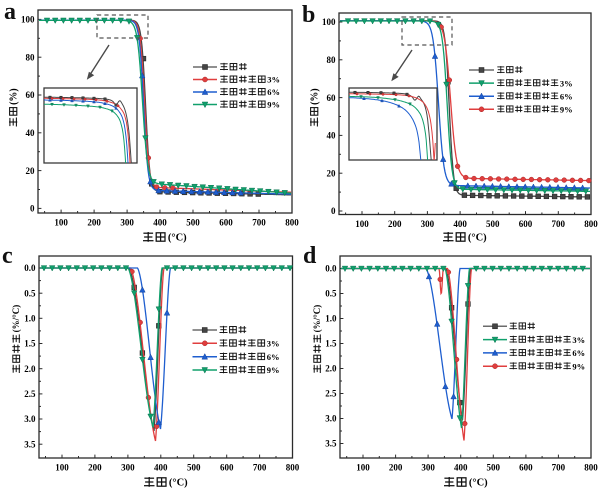  I want to click on svg-text: b, so click(308, 15).